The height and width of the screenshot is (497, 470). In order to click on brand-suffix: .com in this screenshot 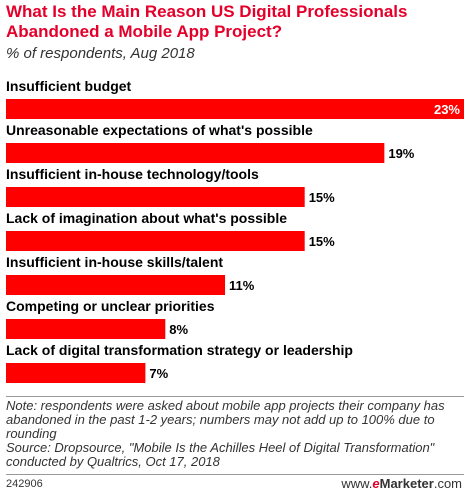, I will do `click(447, 483)`.